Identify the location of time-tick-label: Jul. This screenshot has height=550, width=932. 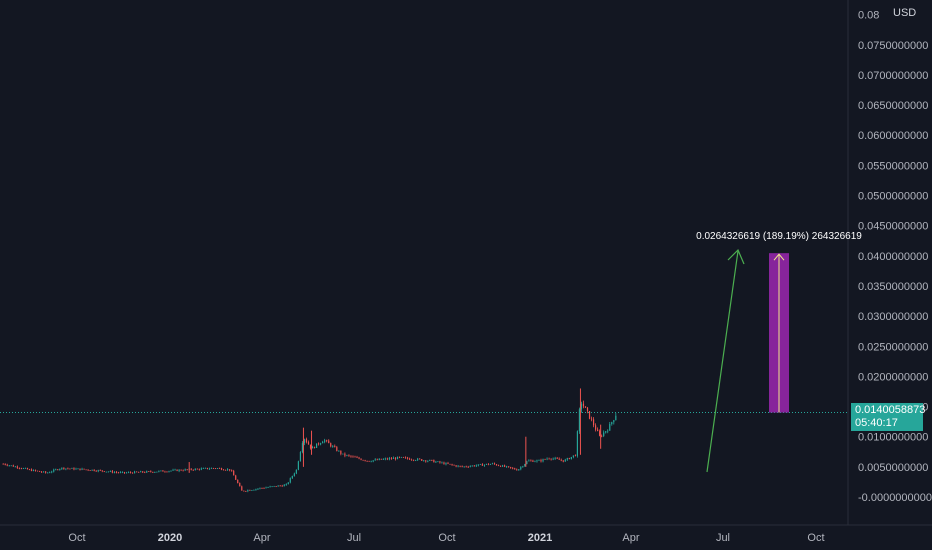
(723, 538).